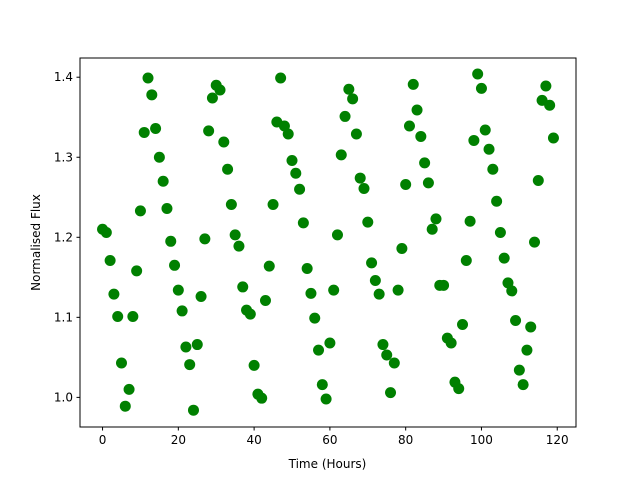 The width and height of the screenshot is (640, 480). Describe the element at coordinates (178, 440) in the screenshot. I see `x-tick-label: 20` at that location.